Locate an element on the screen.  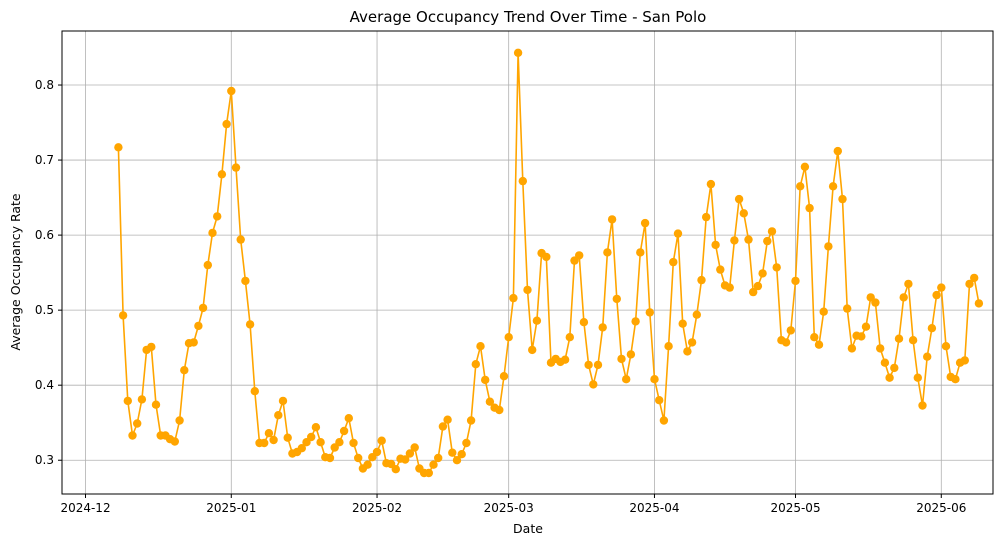
y-tick-label: 0.4 is located at coordinates (44, 385).